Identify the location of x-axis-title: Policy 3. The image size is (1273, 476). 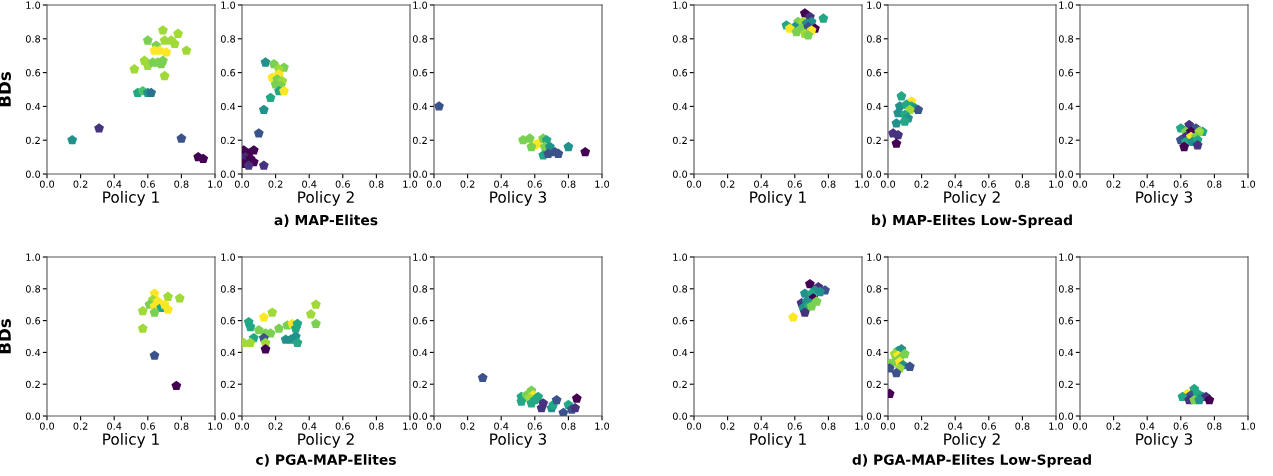
(1164, 440).